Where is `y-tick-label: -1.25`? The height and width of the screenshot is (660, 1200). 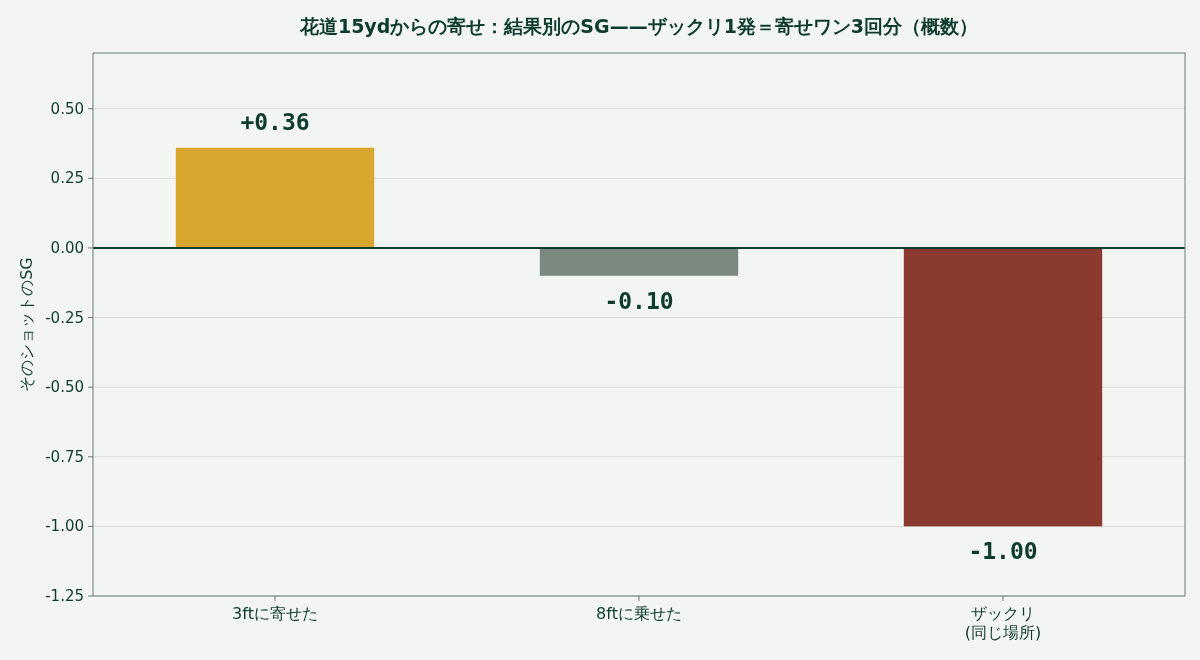 y-tick-label: -1.25 is located at coordinates (64, 596).